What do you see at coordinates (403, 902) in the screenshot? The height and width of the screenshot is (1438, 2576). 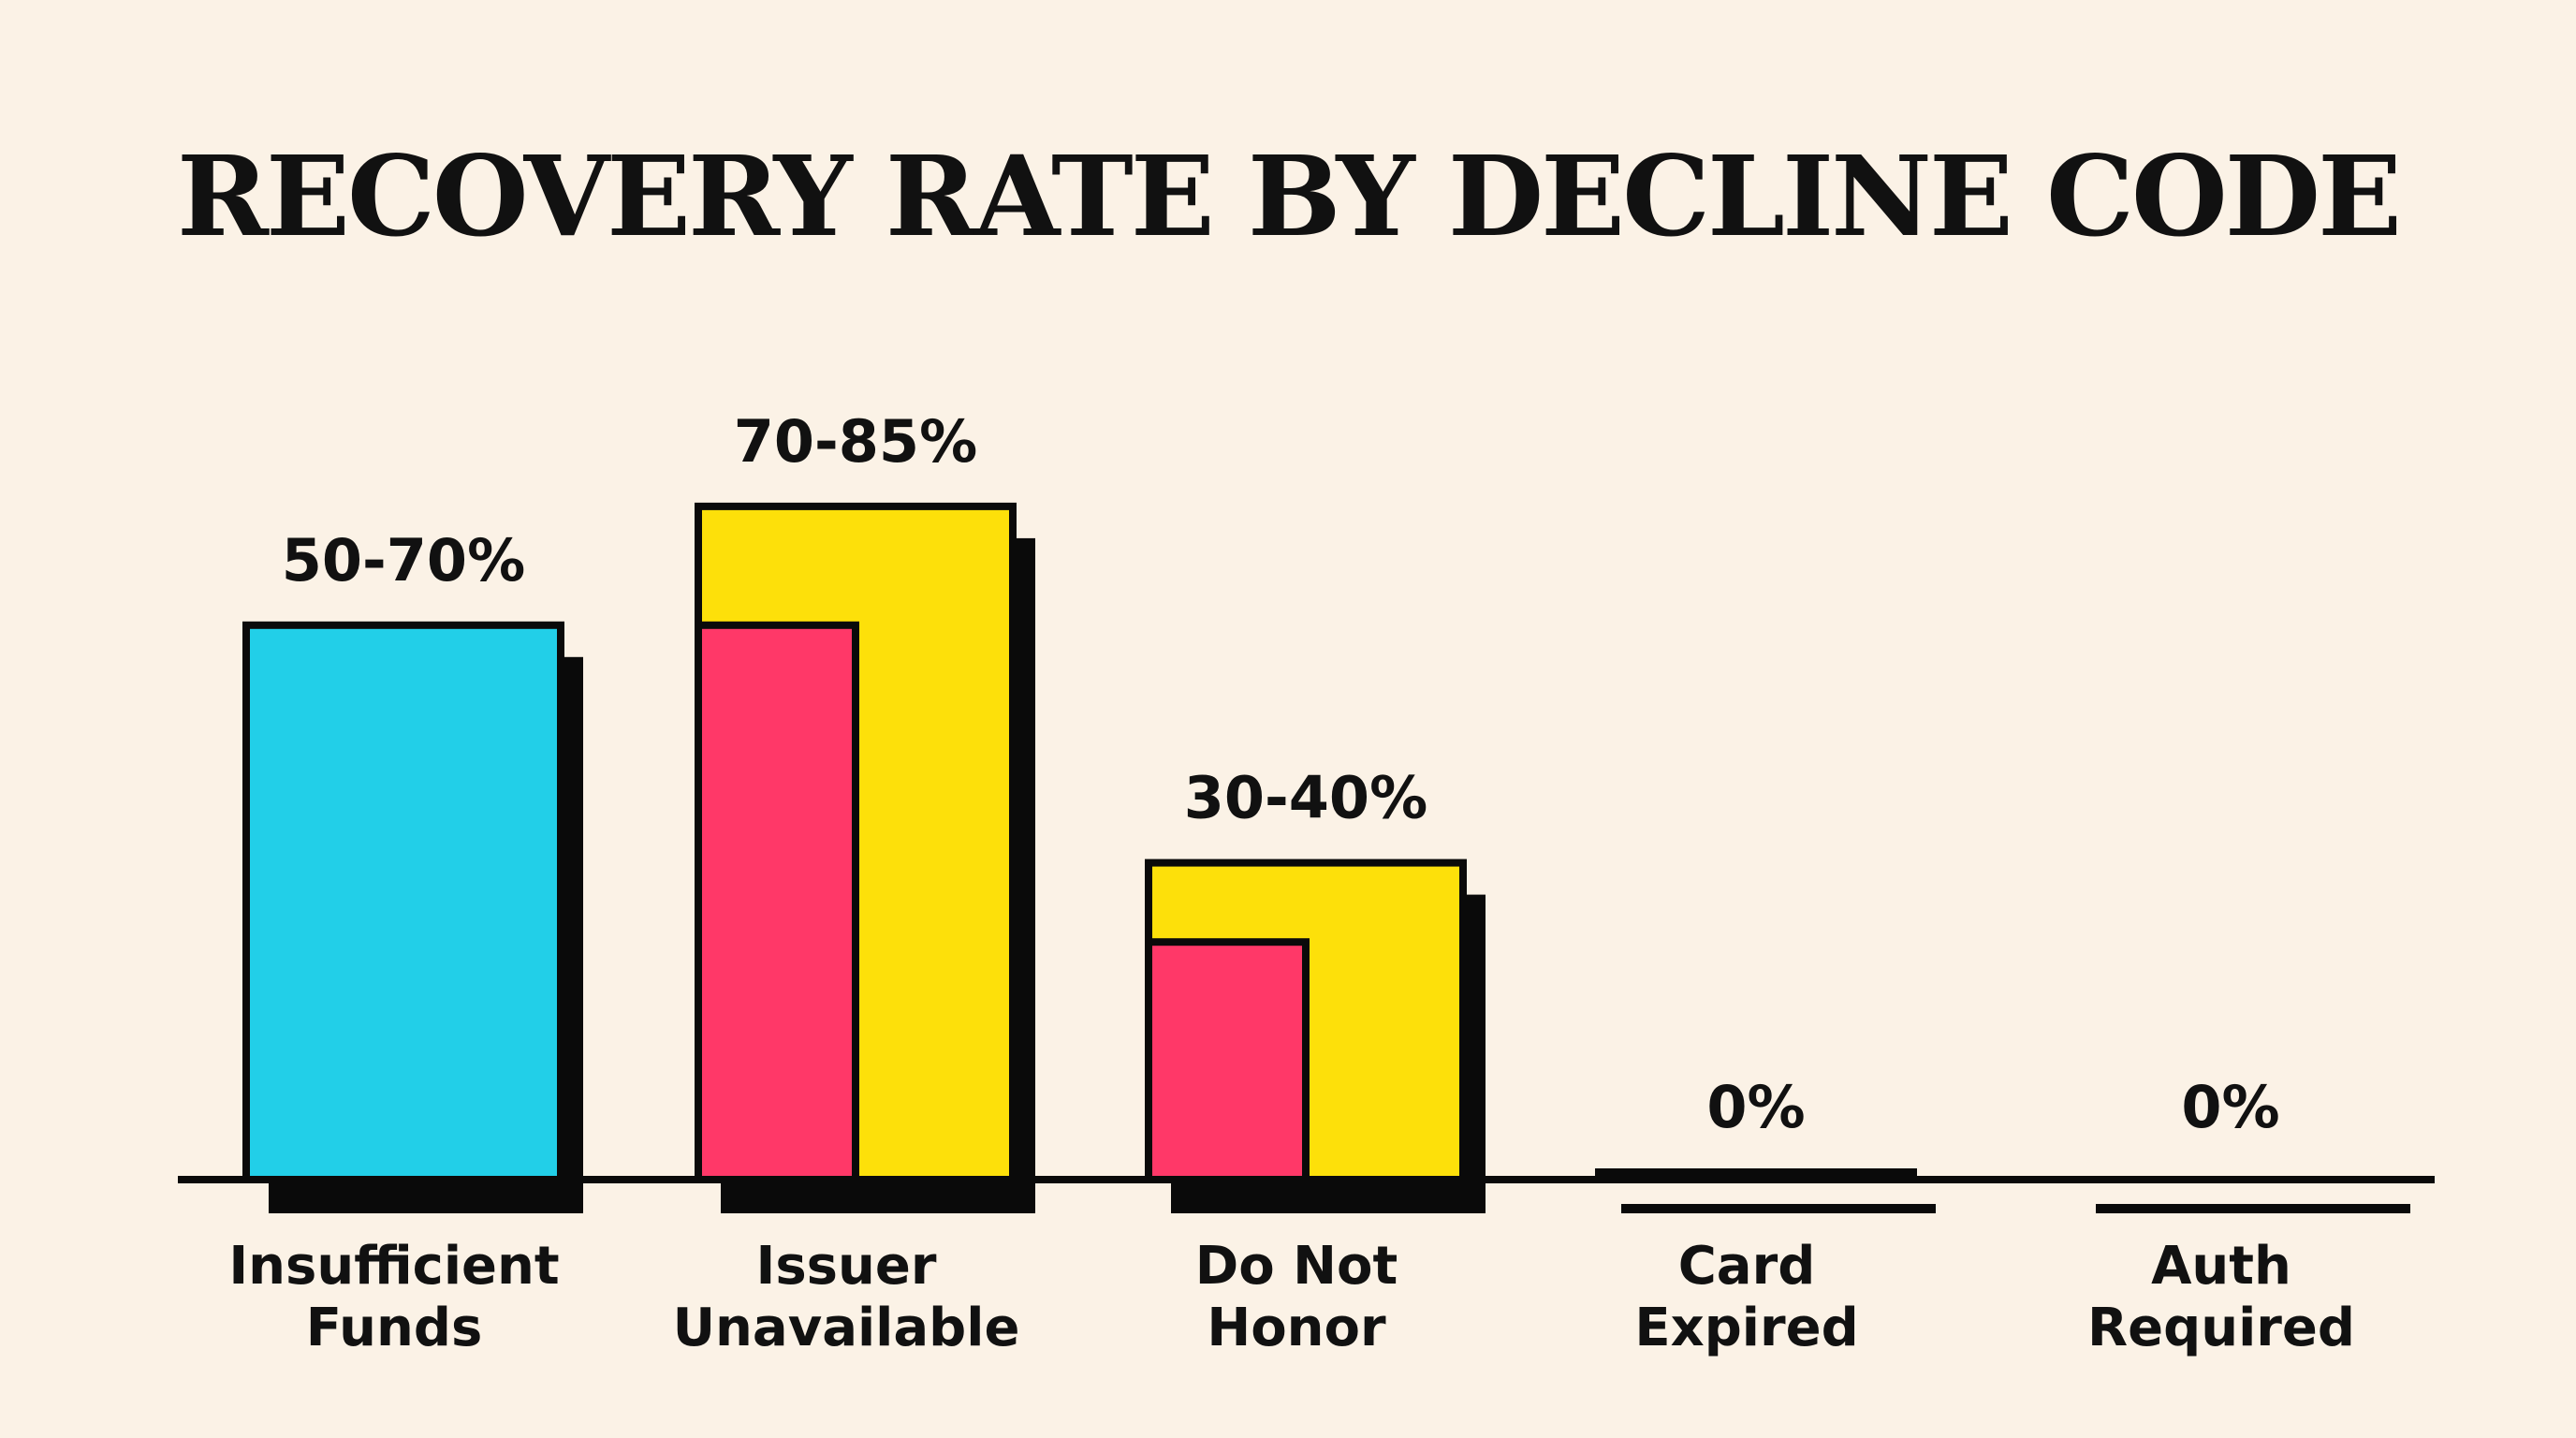 I see `bar-range` at bounding box center [403, 902].